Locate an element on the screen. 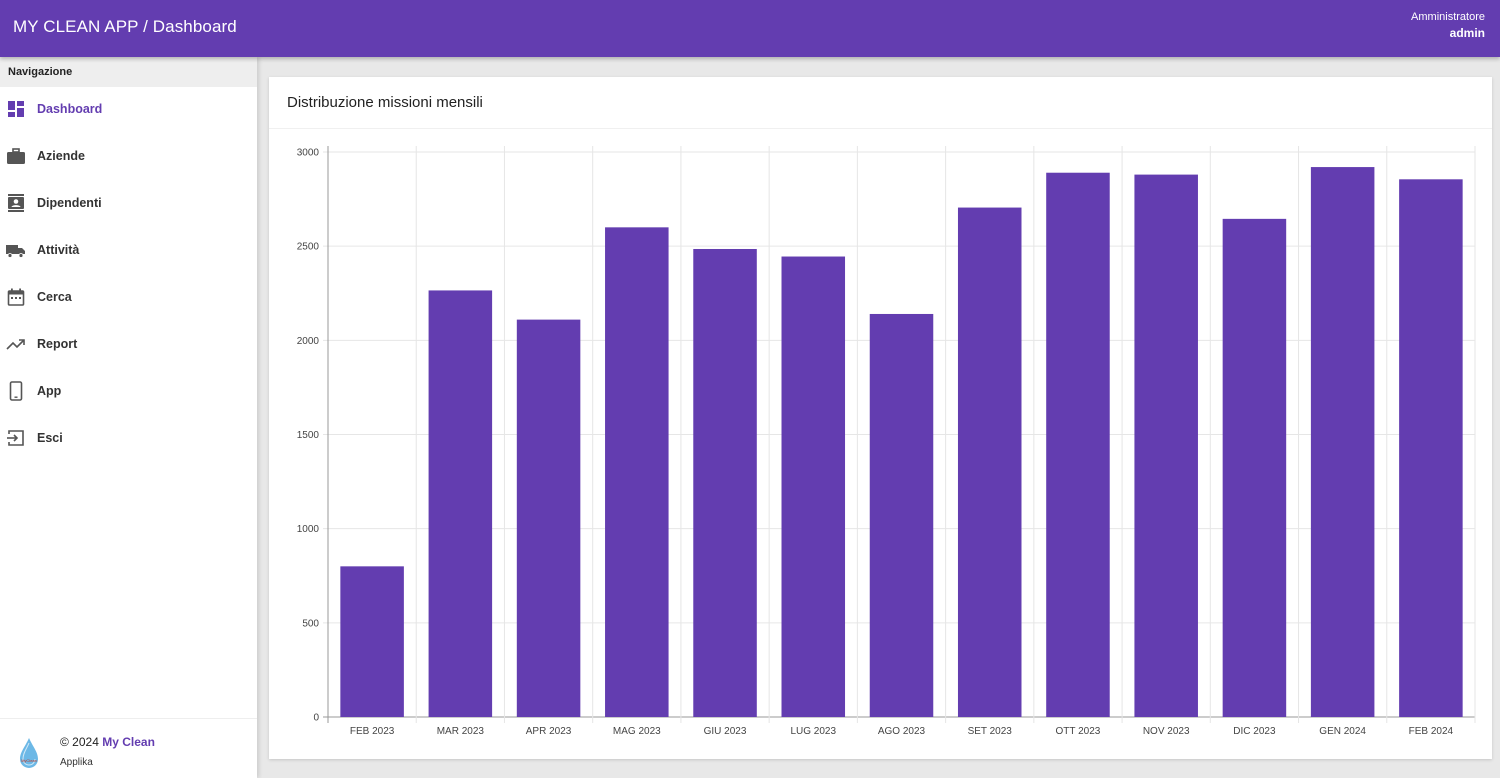 The height and width of the screenshot is (778, 1500). calendar-icon is located at coordinates (16, 297).